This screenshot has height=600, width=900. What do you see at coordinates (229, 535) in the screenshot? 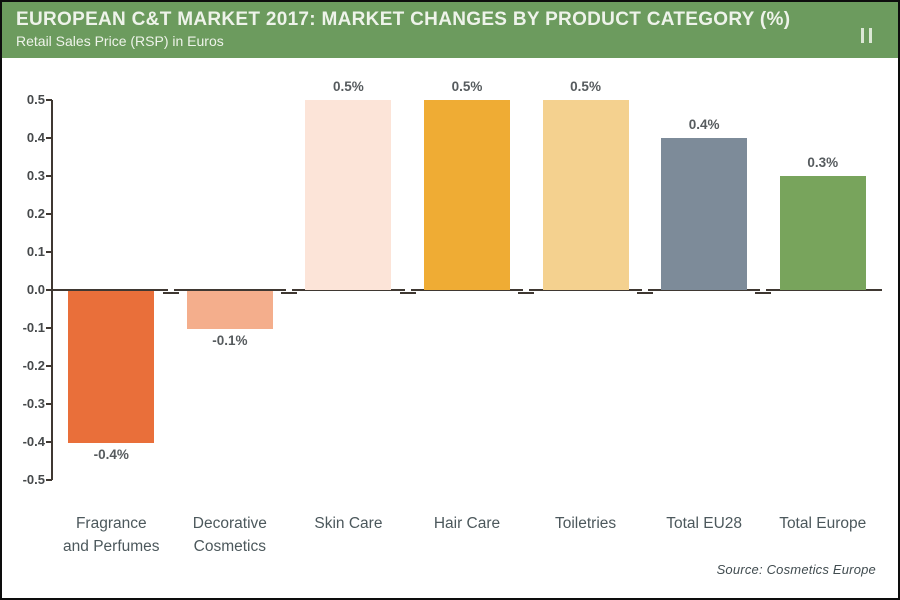
I see `category-label: Decorative Cosmetics` at bounding box center [229, 535].